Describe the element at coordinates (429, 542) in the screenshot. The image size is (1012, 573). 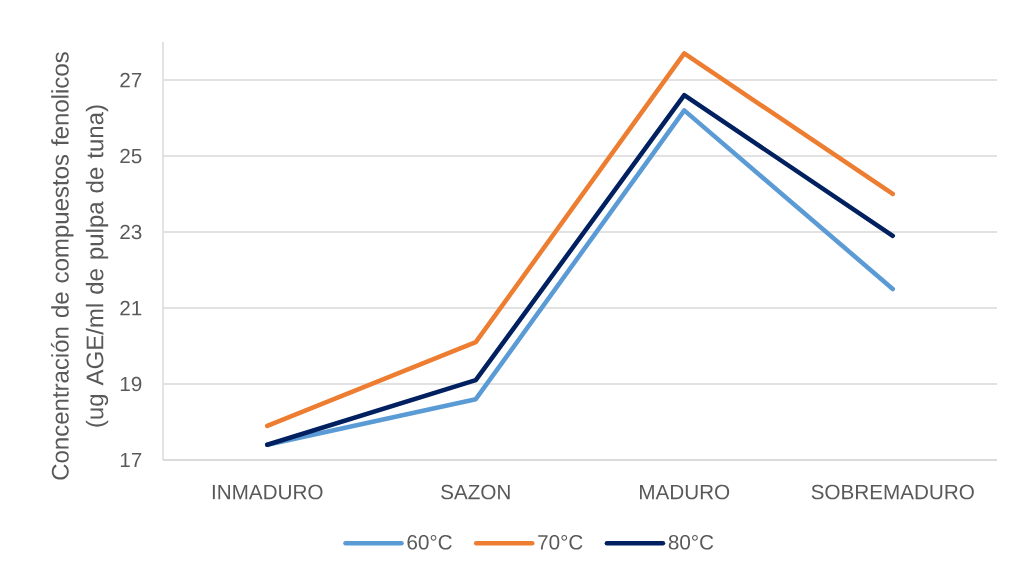
I see `legend-label: 60°C` at that location.